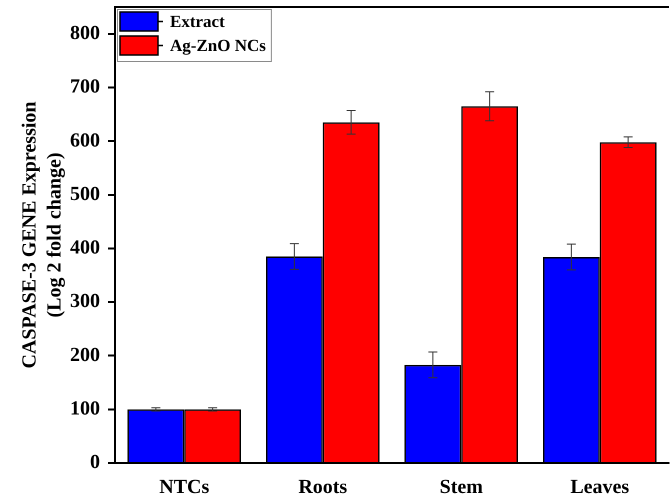 The height and width of the screenshot is (495, 670). I want to click on y-tick-label: 700, so click(85, 87).